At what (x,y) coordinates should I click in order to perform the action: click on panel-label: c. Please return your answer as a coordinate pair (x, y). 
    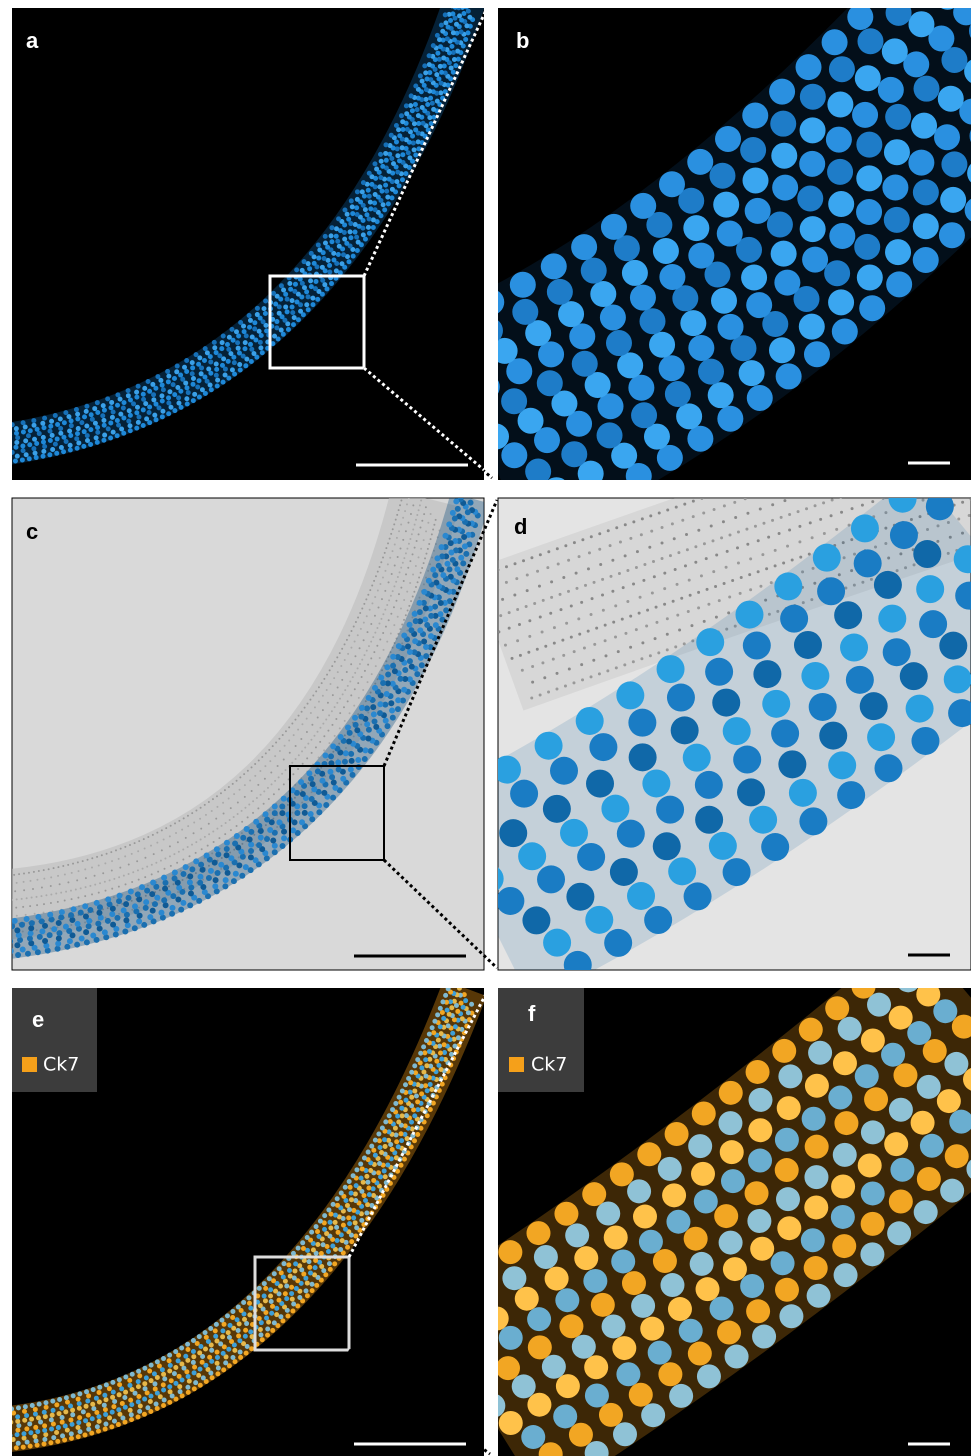
    Looking at the image, I should click on (32, 531).